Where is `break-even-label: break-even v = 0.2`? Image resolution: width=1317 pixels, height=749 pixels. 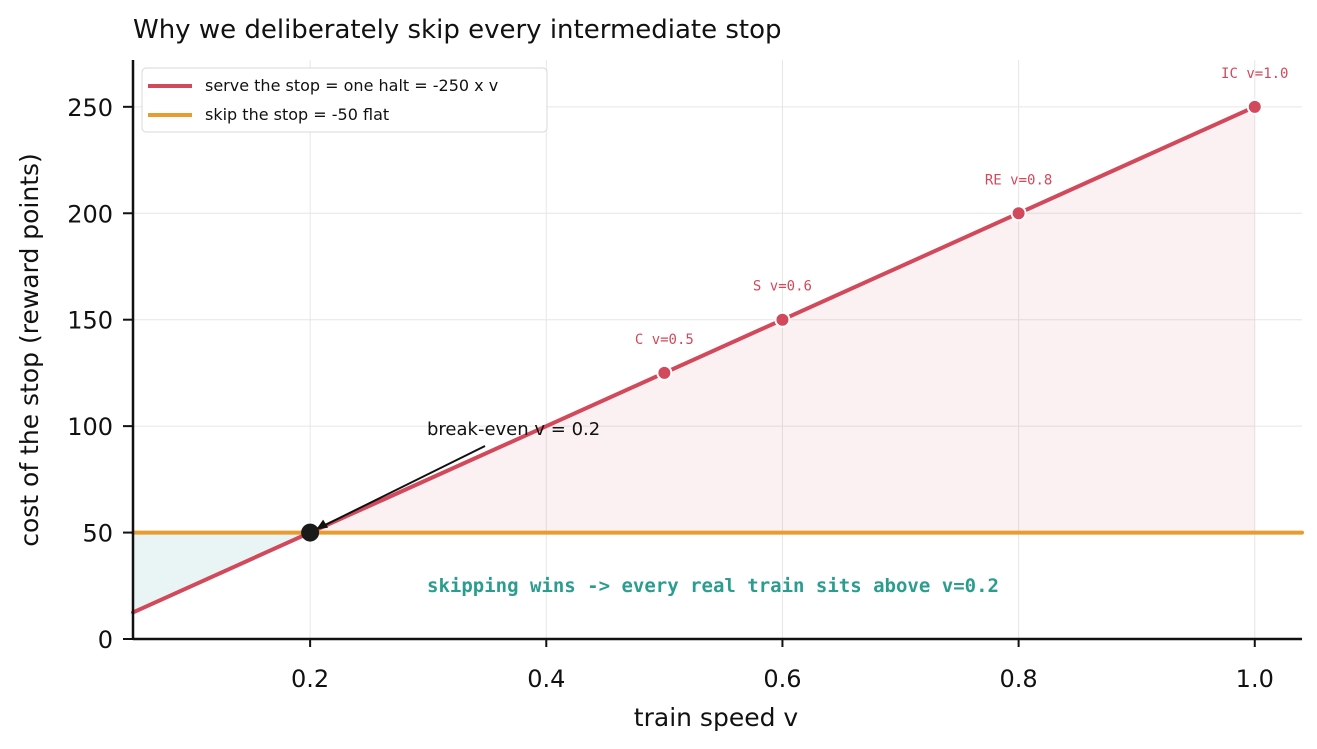 break-even-label: break-even v = 0.2 is located at coordinates (513, 429).